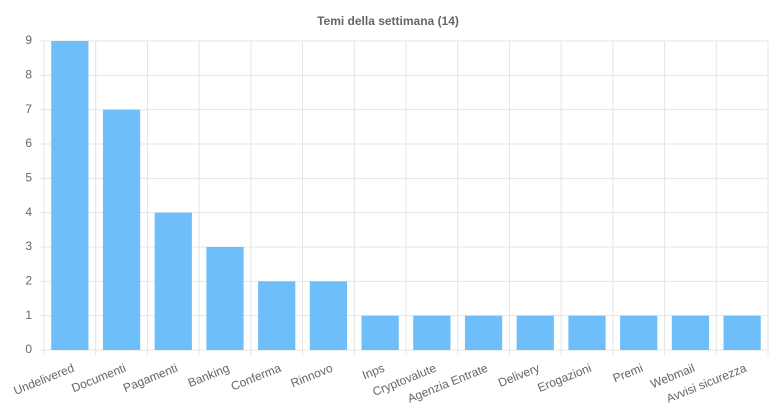 Image resolution: width=777 pixels, height=420 pixels. Describe the element at coordinates (28, 40) in the screenshot. I see `y-tick-label: 9` at that location.